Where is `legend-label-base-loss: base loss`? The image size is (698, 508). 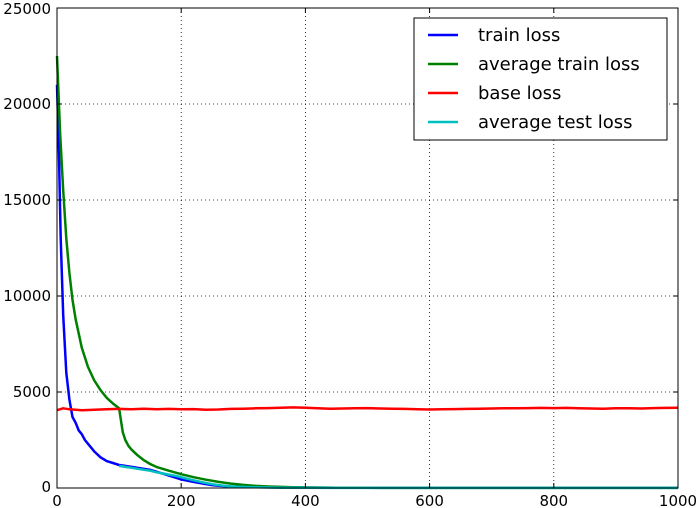 legend-label-base-loss: base loss is located at coordinates (519, 93).